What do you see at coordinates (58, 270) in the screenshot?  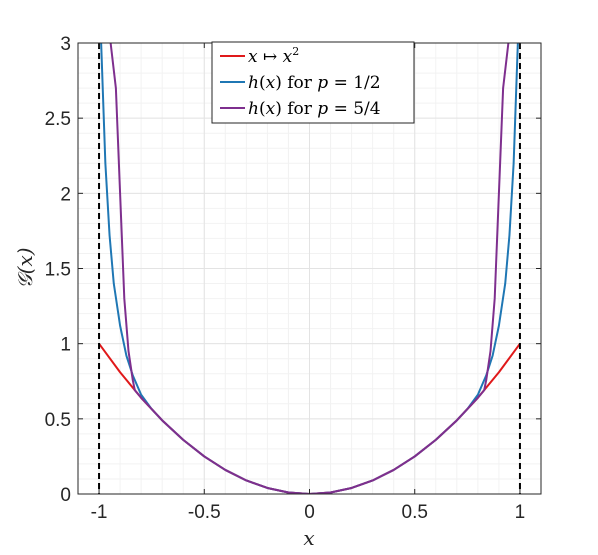 I see `y-tick-label: 1.5` at bounding box center [58, 270].